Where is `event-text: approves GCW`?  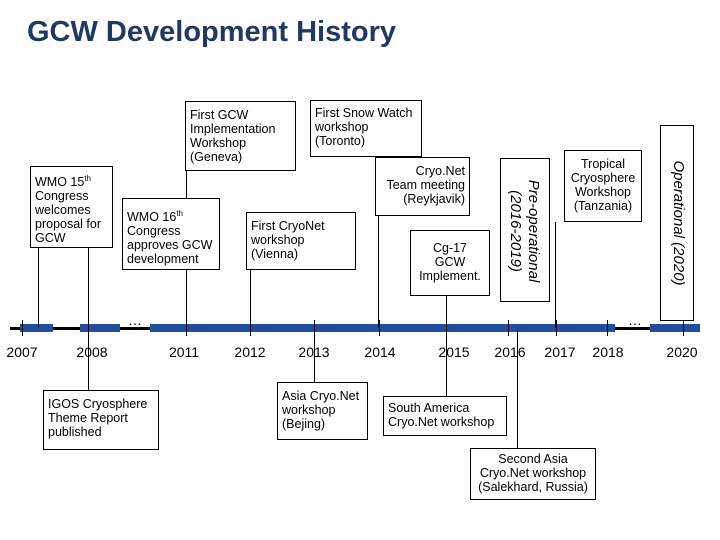
event-text: approves GCW is located at coordinates (170, 245).